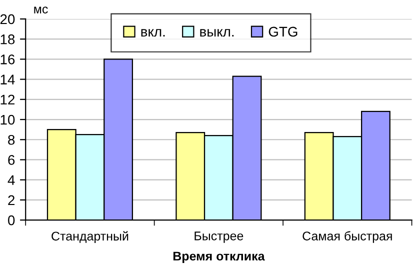 Image resolution: width=413 pixels, height=271 pixels. What do you see at coordinates (7, 99) in the screenshot?
I see `y-tick-label: 12` at bounding box center [7, 99].